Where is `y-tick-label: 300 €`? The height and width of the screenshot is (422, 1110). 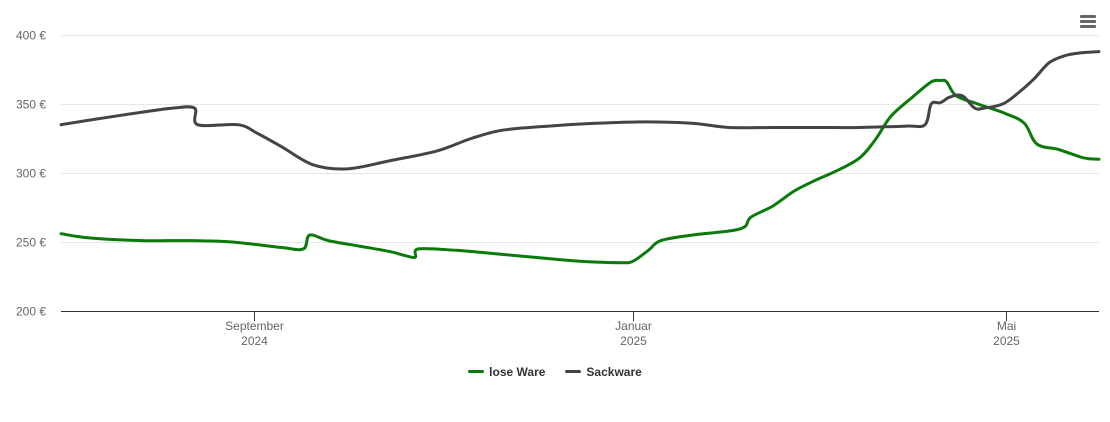 y-tick-label: 300 € is located at coordinates (31, 174).